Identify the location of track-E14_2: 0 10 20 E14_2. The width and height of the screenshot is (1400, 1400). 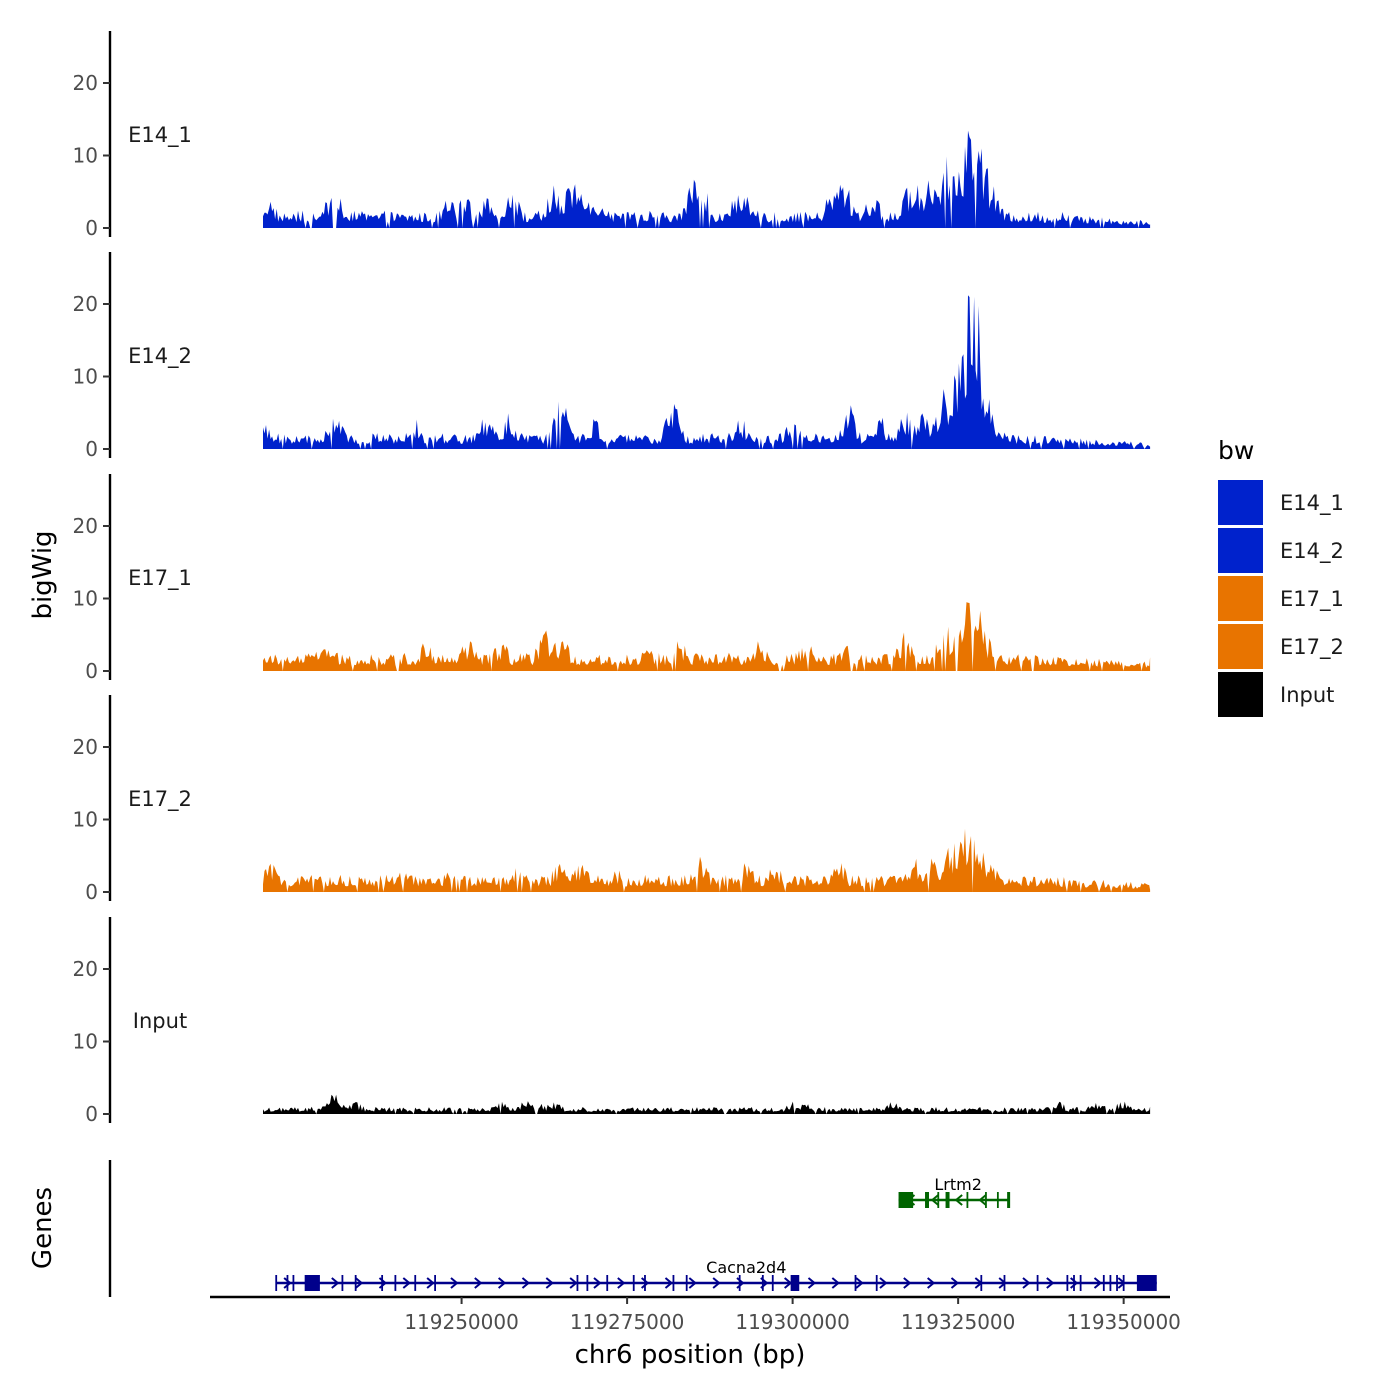
(612, 356).